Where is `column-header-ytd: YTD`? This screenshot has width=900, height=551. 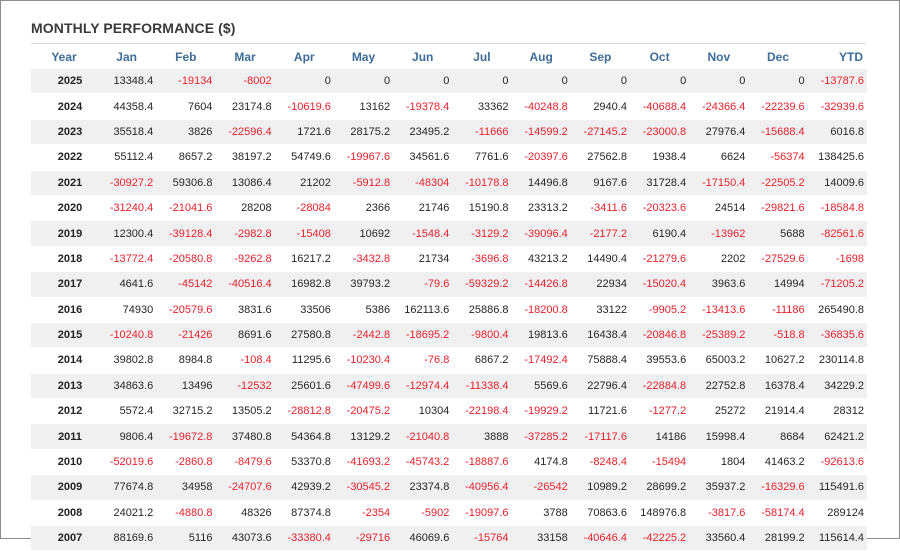 column-header-ytd: YTD is located at coordinates (851, 57).